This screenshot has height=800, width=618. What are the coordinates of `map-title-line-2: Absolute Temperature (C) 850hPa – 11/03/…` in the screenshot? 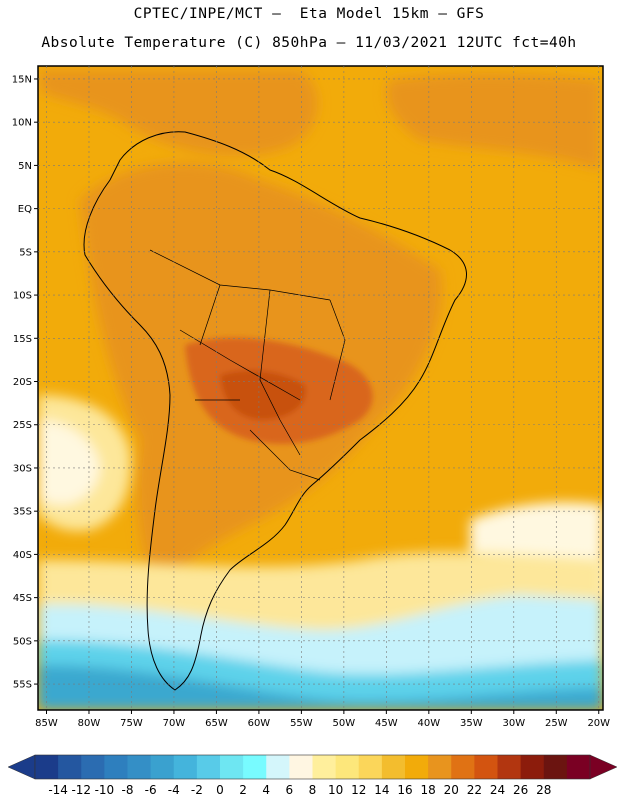 It's located at (309, 43).